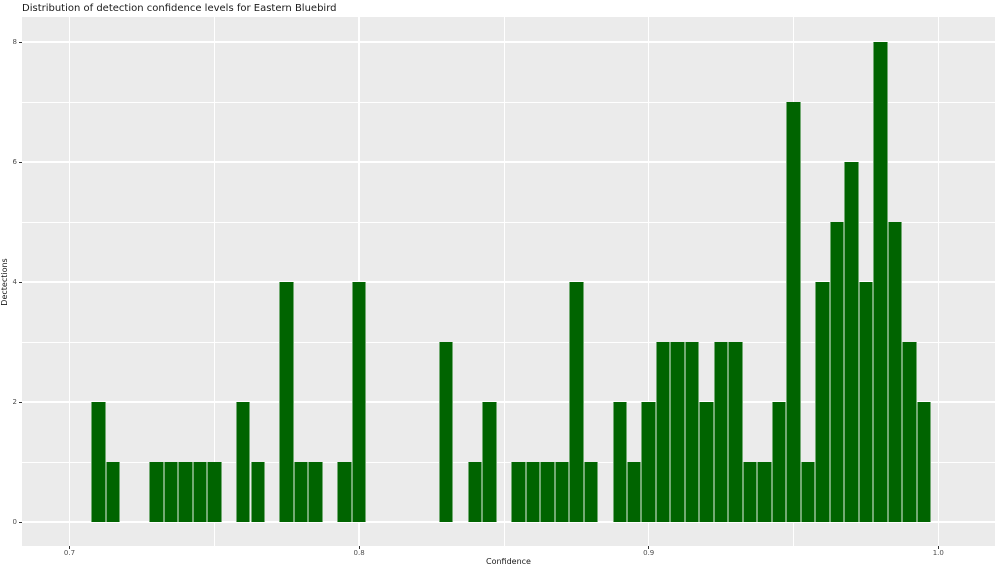 The height and width of the screenshot is (573, 1000). I want to click on y-tick-label: 2, so click(14, 402).